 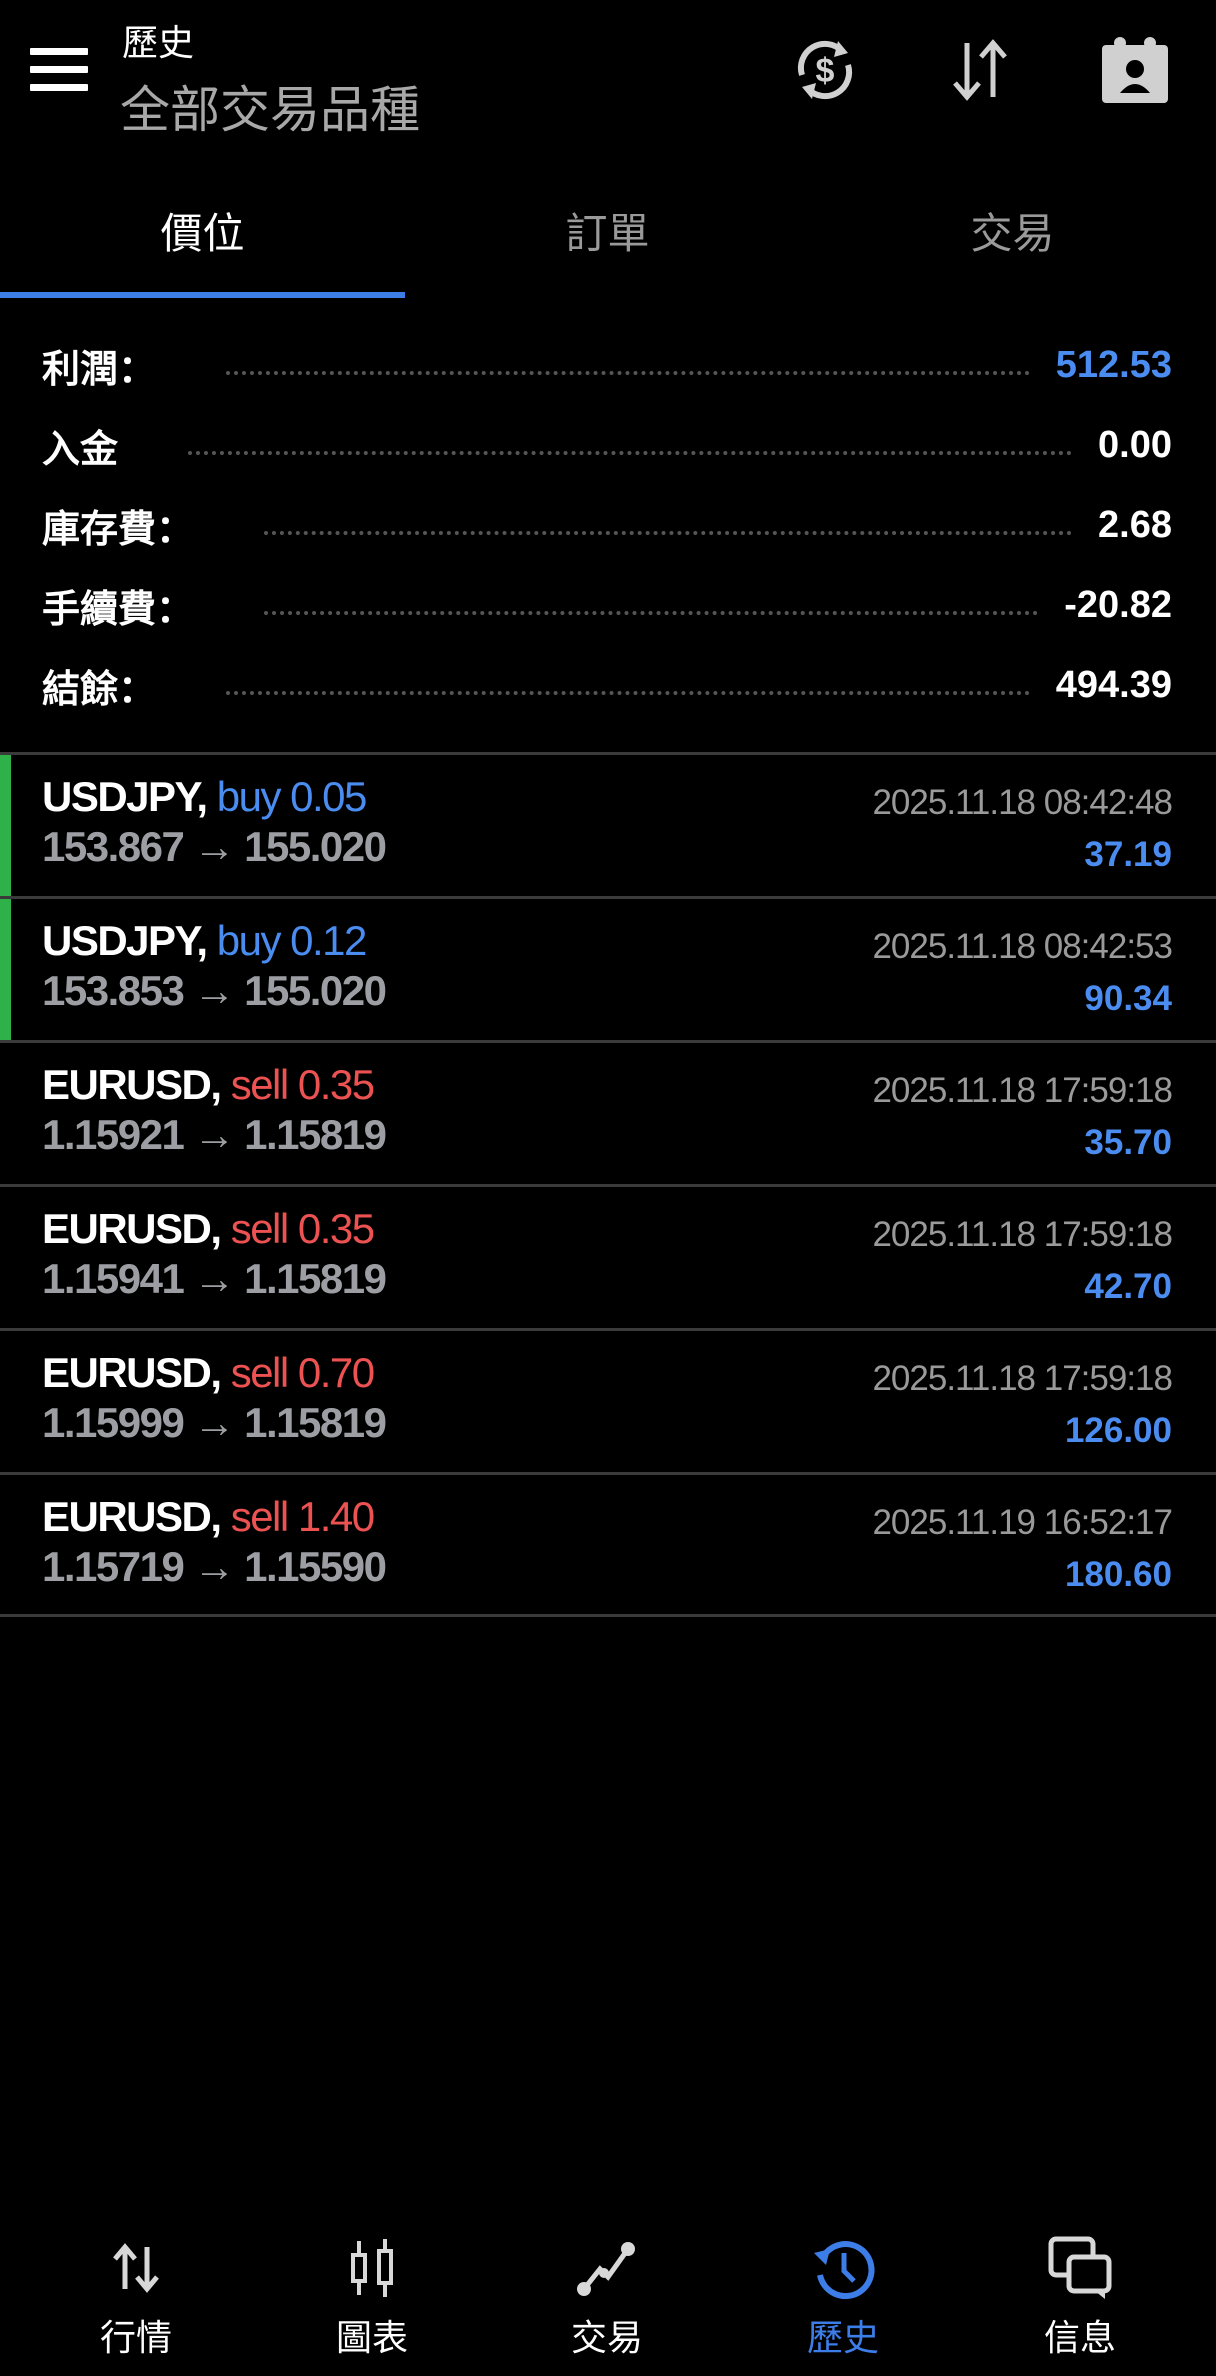 I want to click on deal-profit: 126.00, so click(x=1118, y=1430).